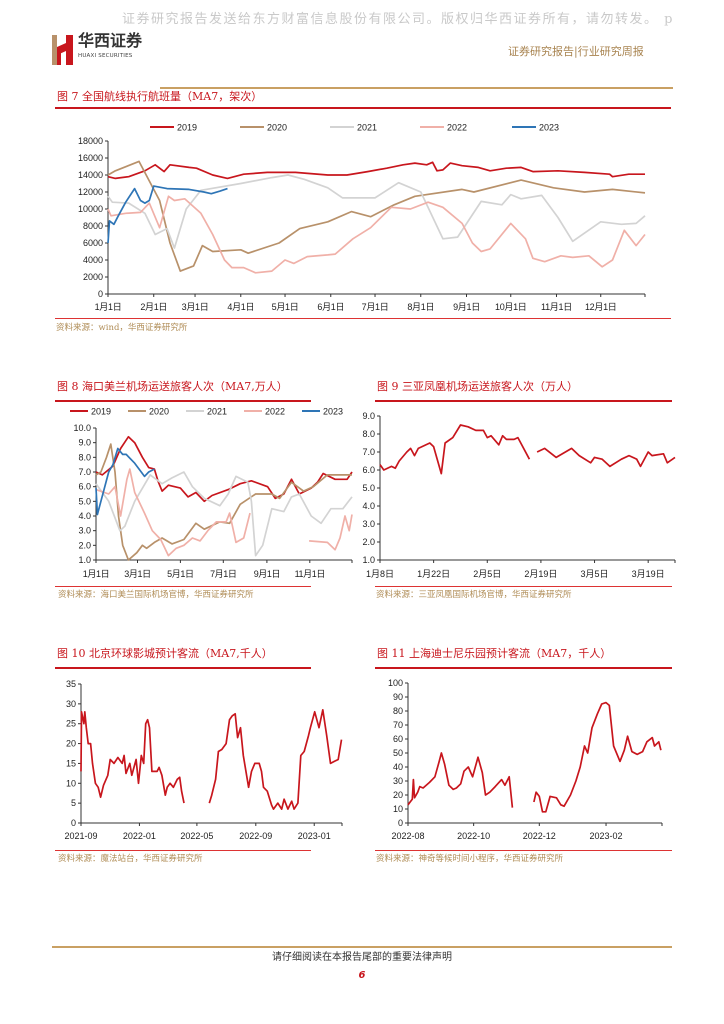  Describe the element at coordinates (606, 836) in the screenshot. I see `x-tick-label: 2023-02` at that location.